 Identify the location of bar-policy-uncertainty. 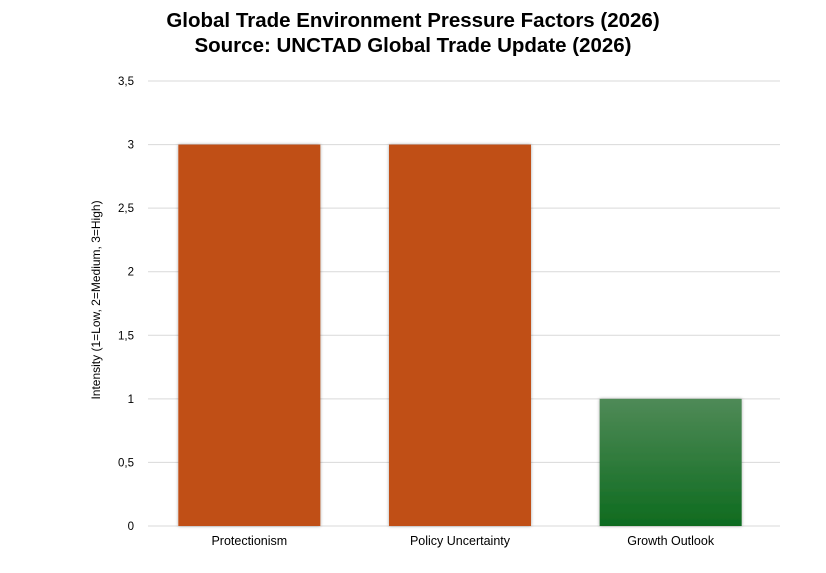
(460, 335).